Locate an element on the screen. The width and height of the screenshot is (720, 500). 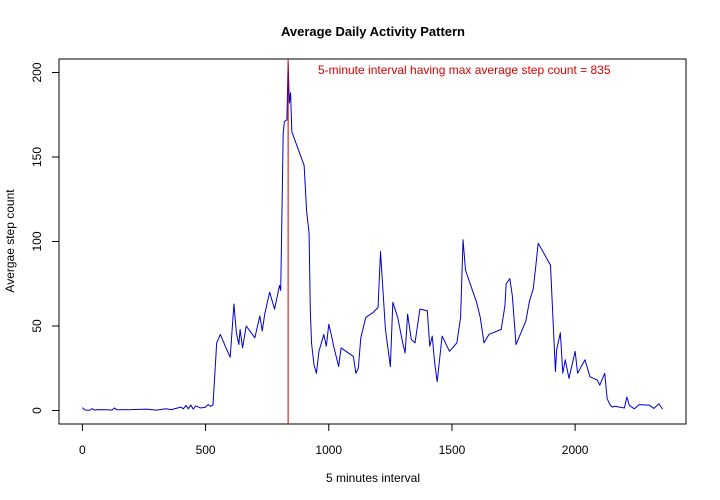
y-tick-label: 150 is located at coordinates (37, 157).